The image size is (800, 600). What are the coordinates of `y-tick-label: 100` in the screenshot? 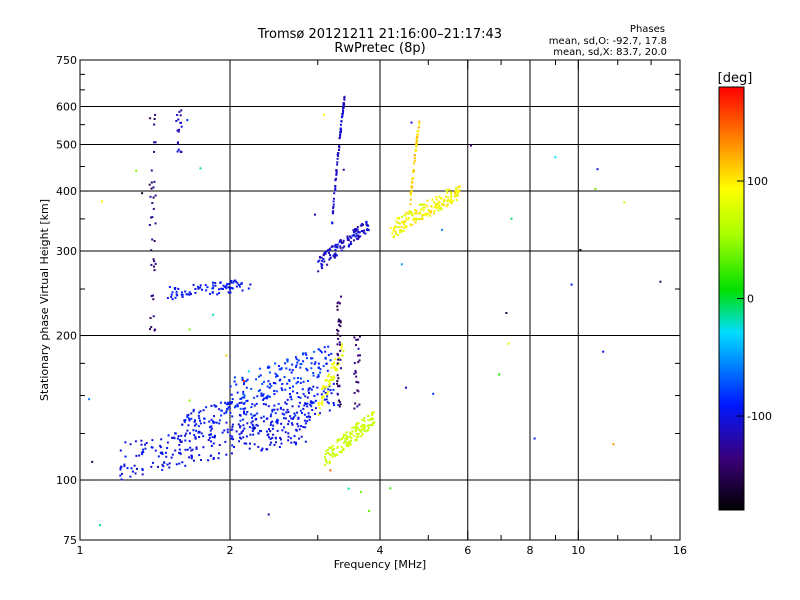 It's located at (66, 480).